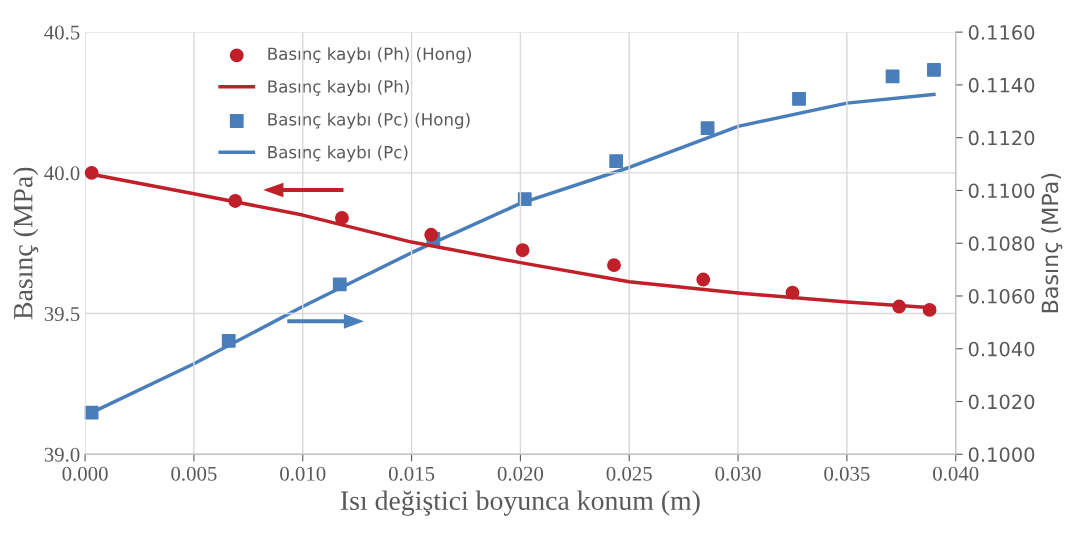  What do you see at coordinates (629, 473) in the screenshot?
I see `x-tick-label: 0.025` at bounding box center [629, 473].